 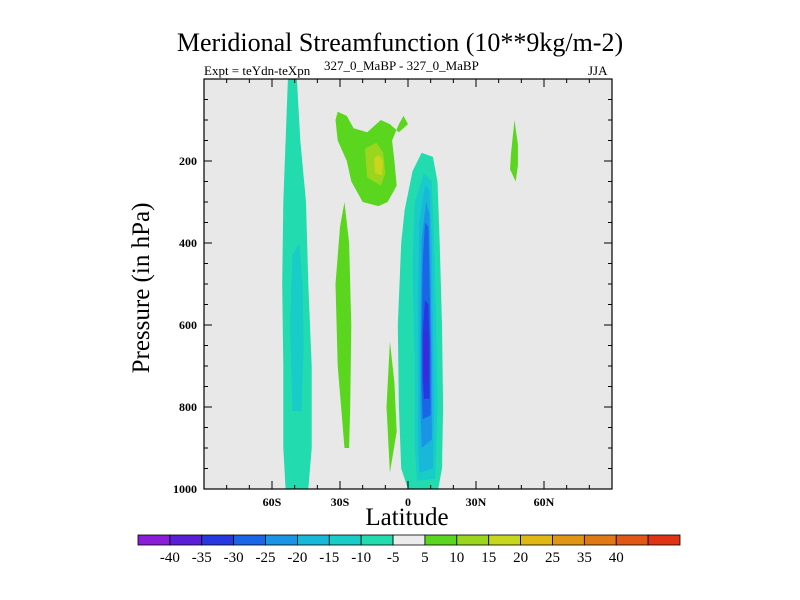 I want to click on colorbar-label: 20, so click(x=520, y=558).